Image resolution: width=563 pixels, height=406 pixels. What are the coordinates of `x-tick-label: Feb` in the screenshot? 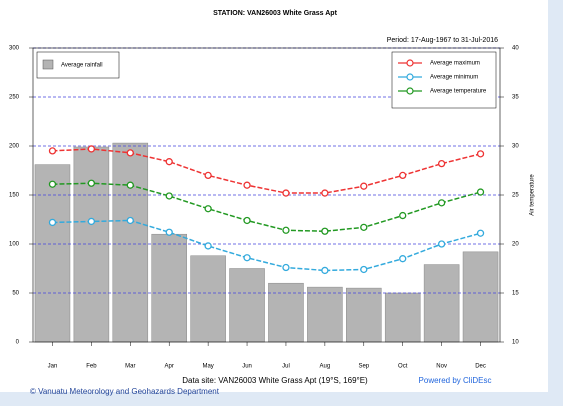 It's located at (91, 367).